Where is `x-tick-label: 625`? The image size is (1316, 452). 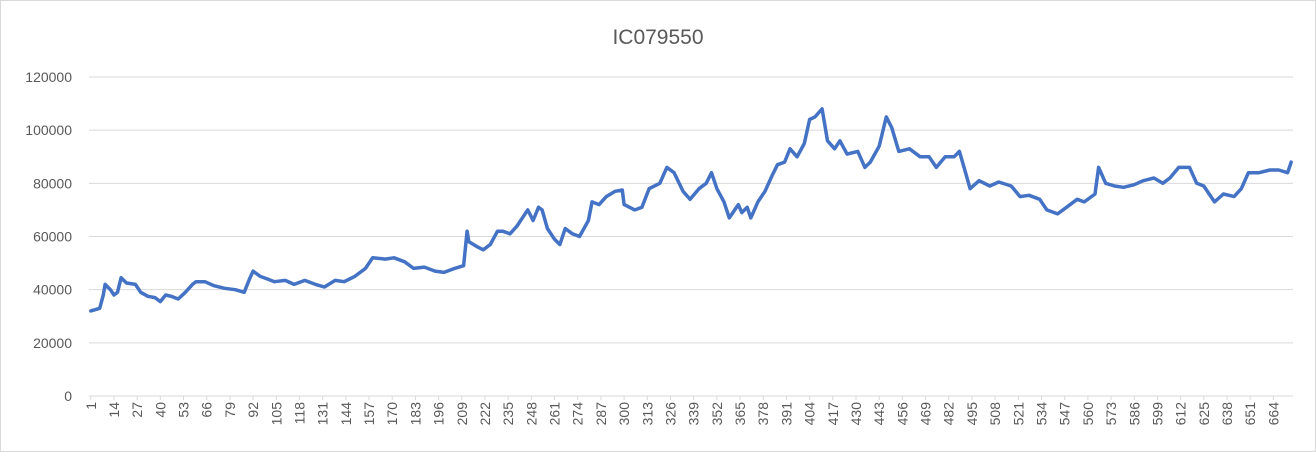 x-tick-label: 625 is located at coordinates (1204, 414).